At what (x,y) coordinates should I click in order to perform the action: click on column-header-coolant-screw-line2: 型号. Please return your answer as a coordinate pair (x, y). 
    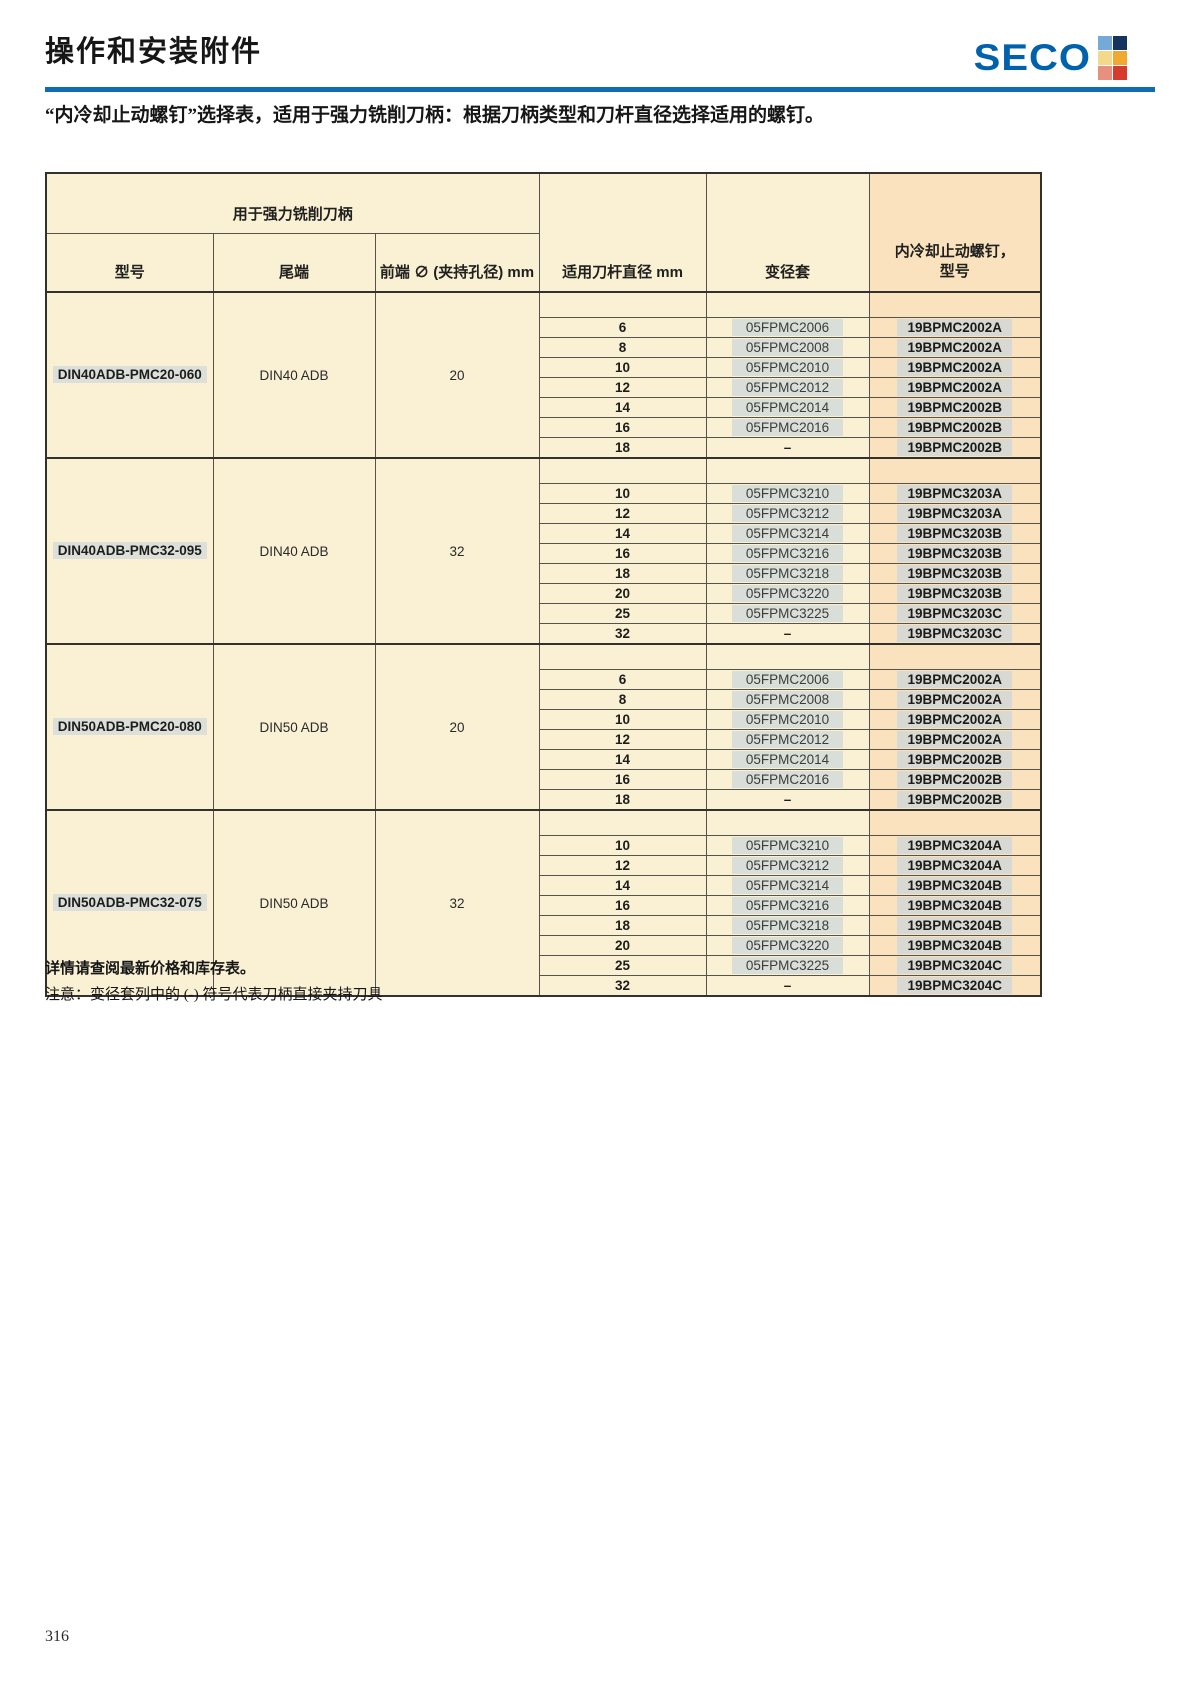
    Looking at the image, I should click on (954, 271).